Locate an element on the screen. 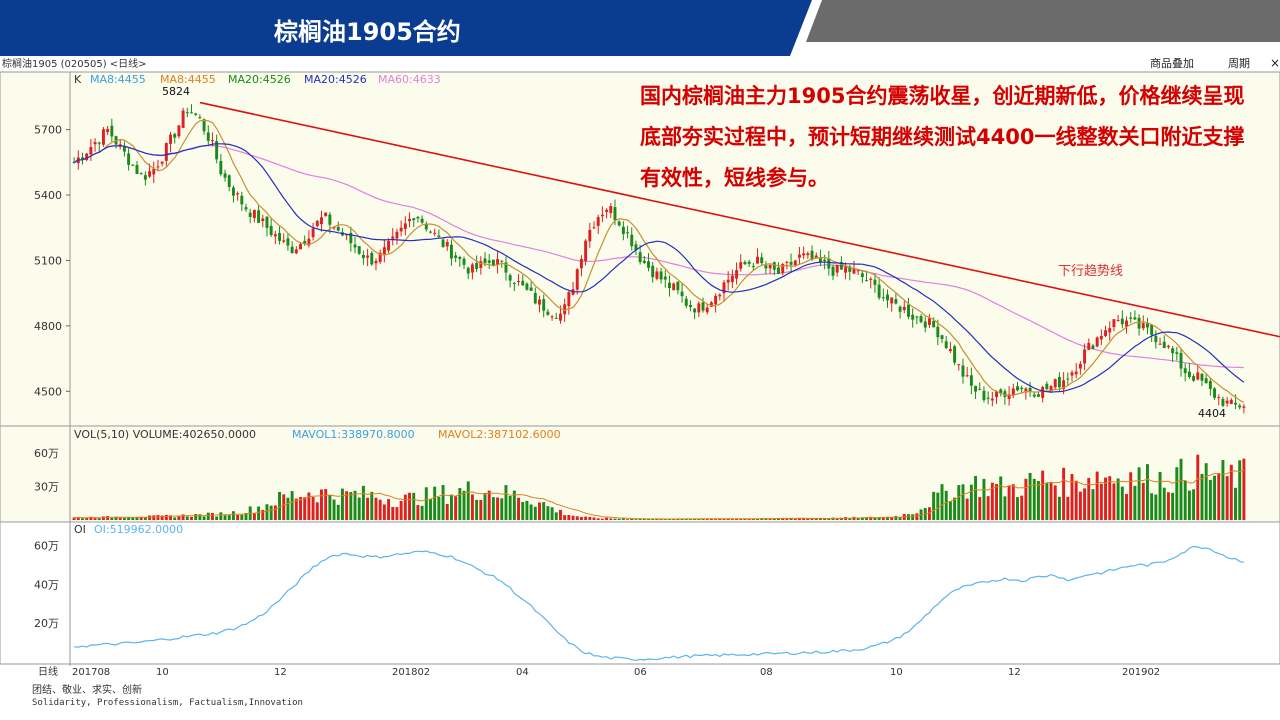 The image size is (1280, 720). overlay-button: 商品叠加 is located at coordinates (1172, 63).